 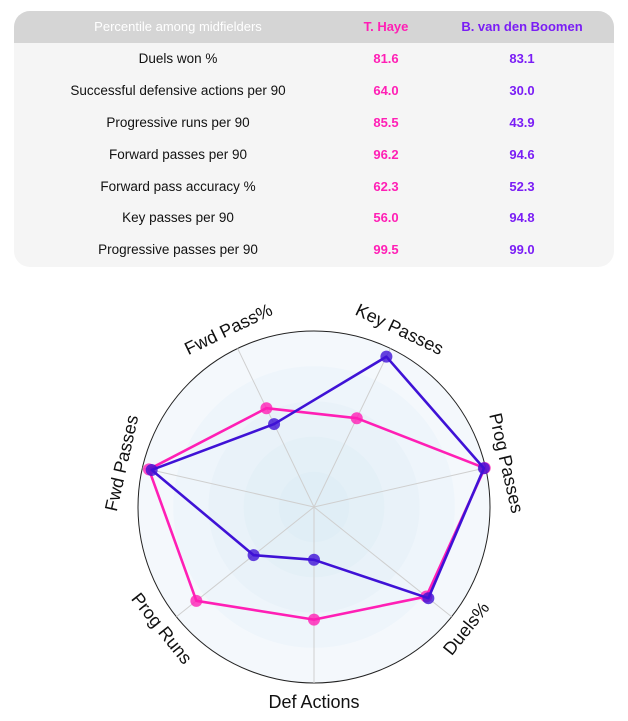 What do you see at coordinates (178, 250) in the screenshot?
I see `row-metric: Progressive passes per 90` at bounding box center [178, 250].